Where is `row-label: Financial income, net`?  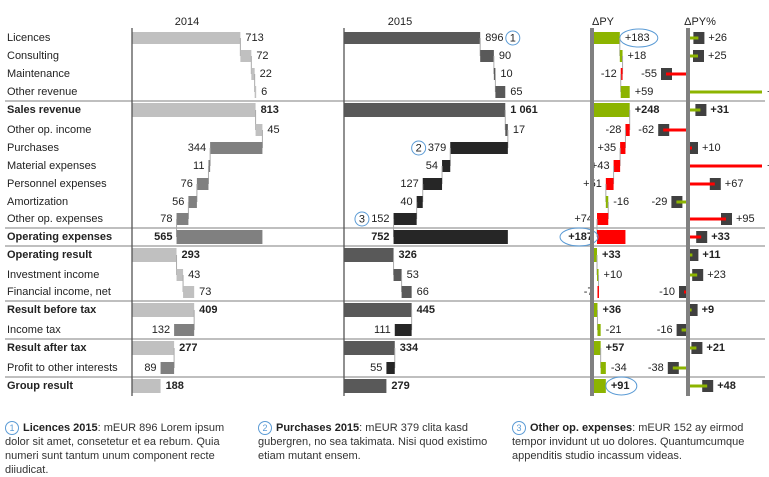 row-label: Financial income, net is located at coordinates (59, 292).